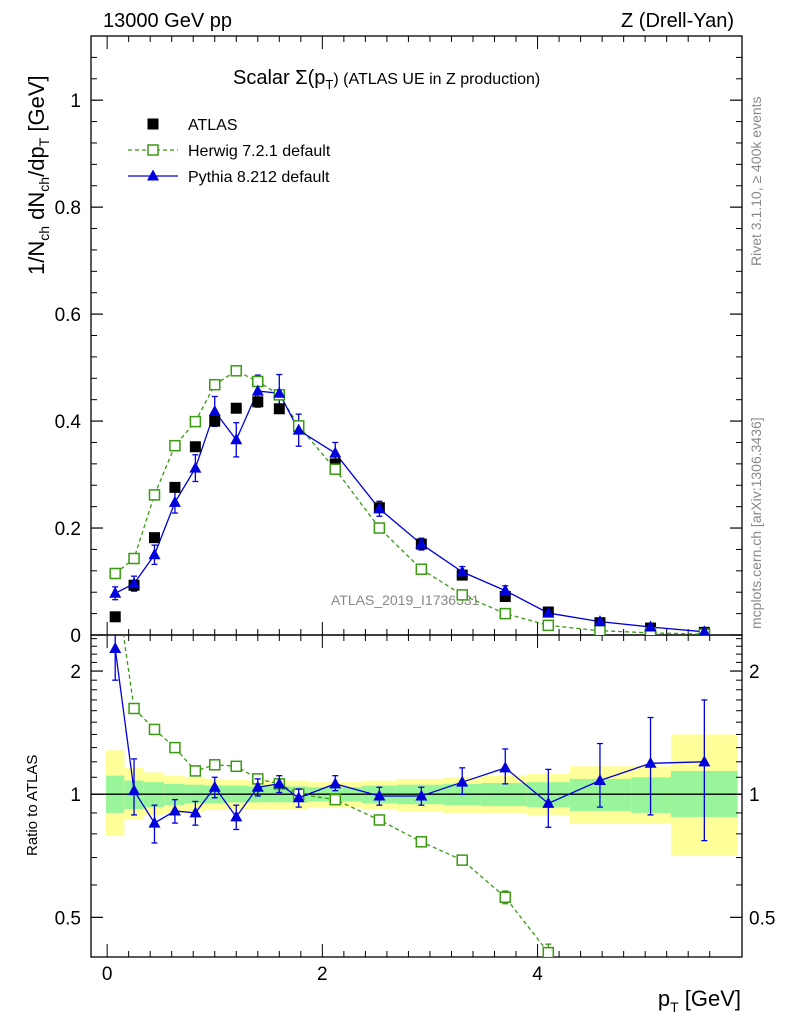  Describe the element at coordinates (36, 161) in the screenshot. I see `ylabel-part-c: /dp` at that location.